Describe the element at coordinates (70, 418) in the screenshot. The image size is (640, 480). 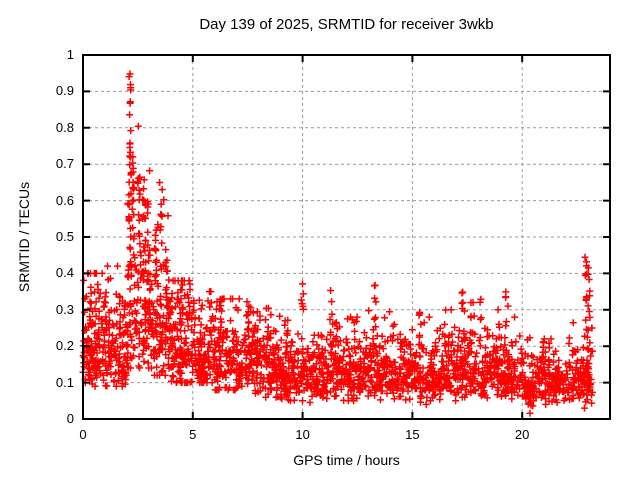
I see `y-tick-label: 0` at that location.